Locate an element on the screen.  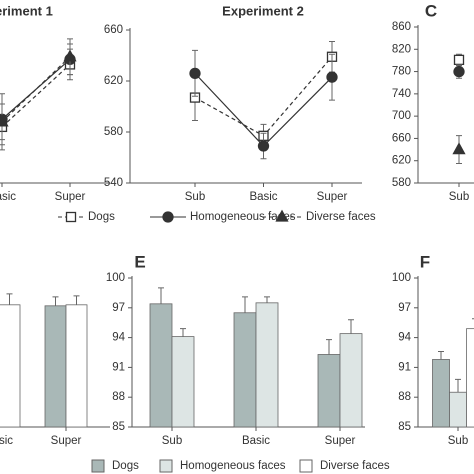
panel-title: Experiment 2 is located at coordinates (263, 10).